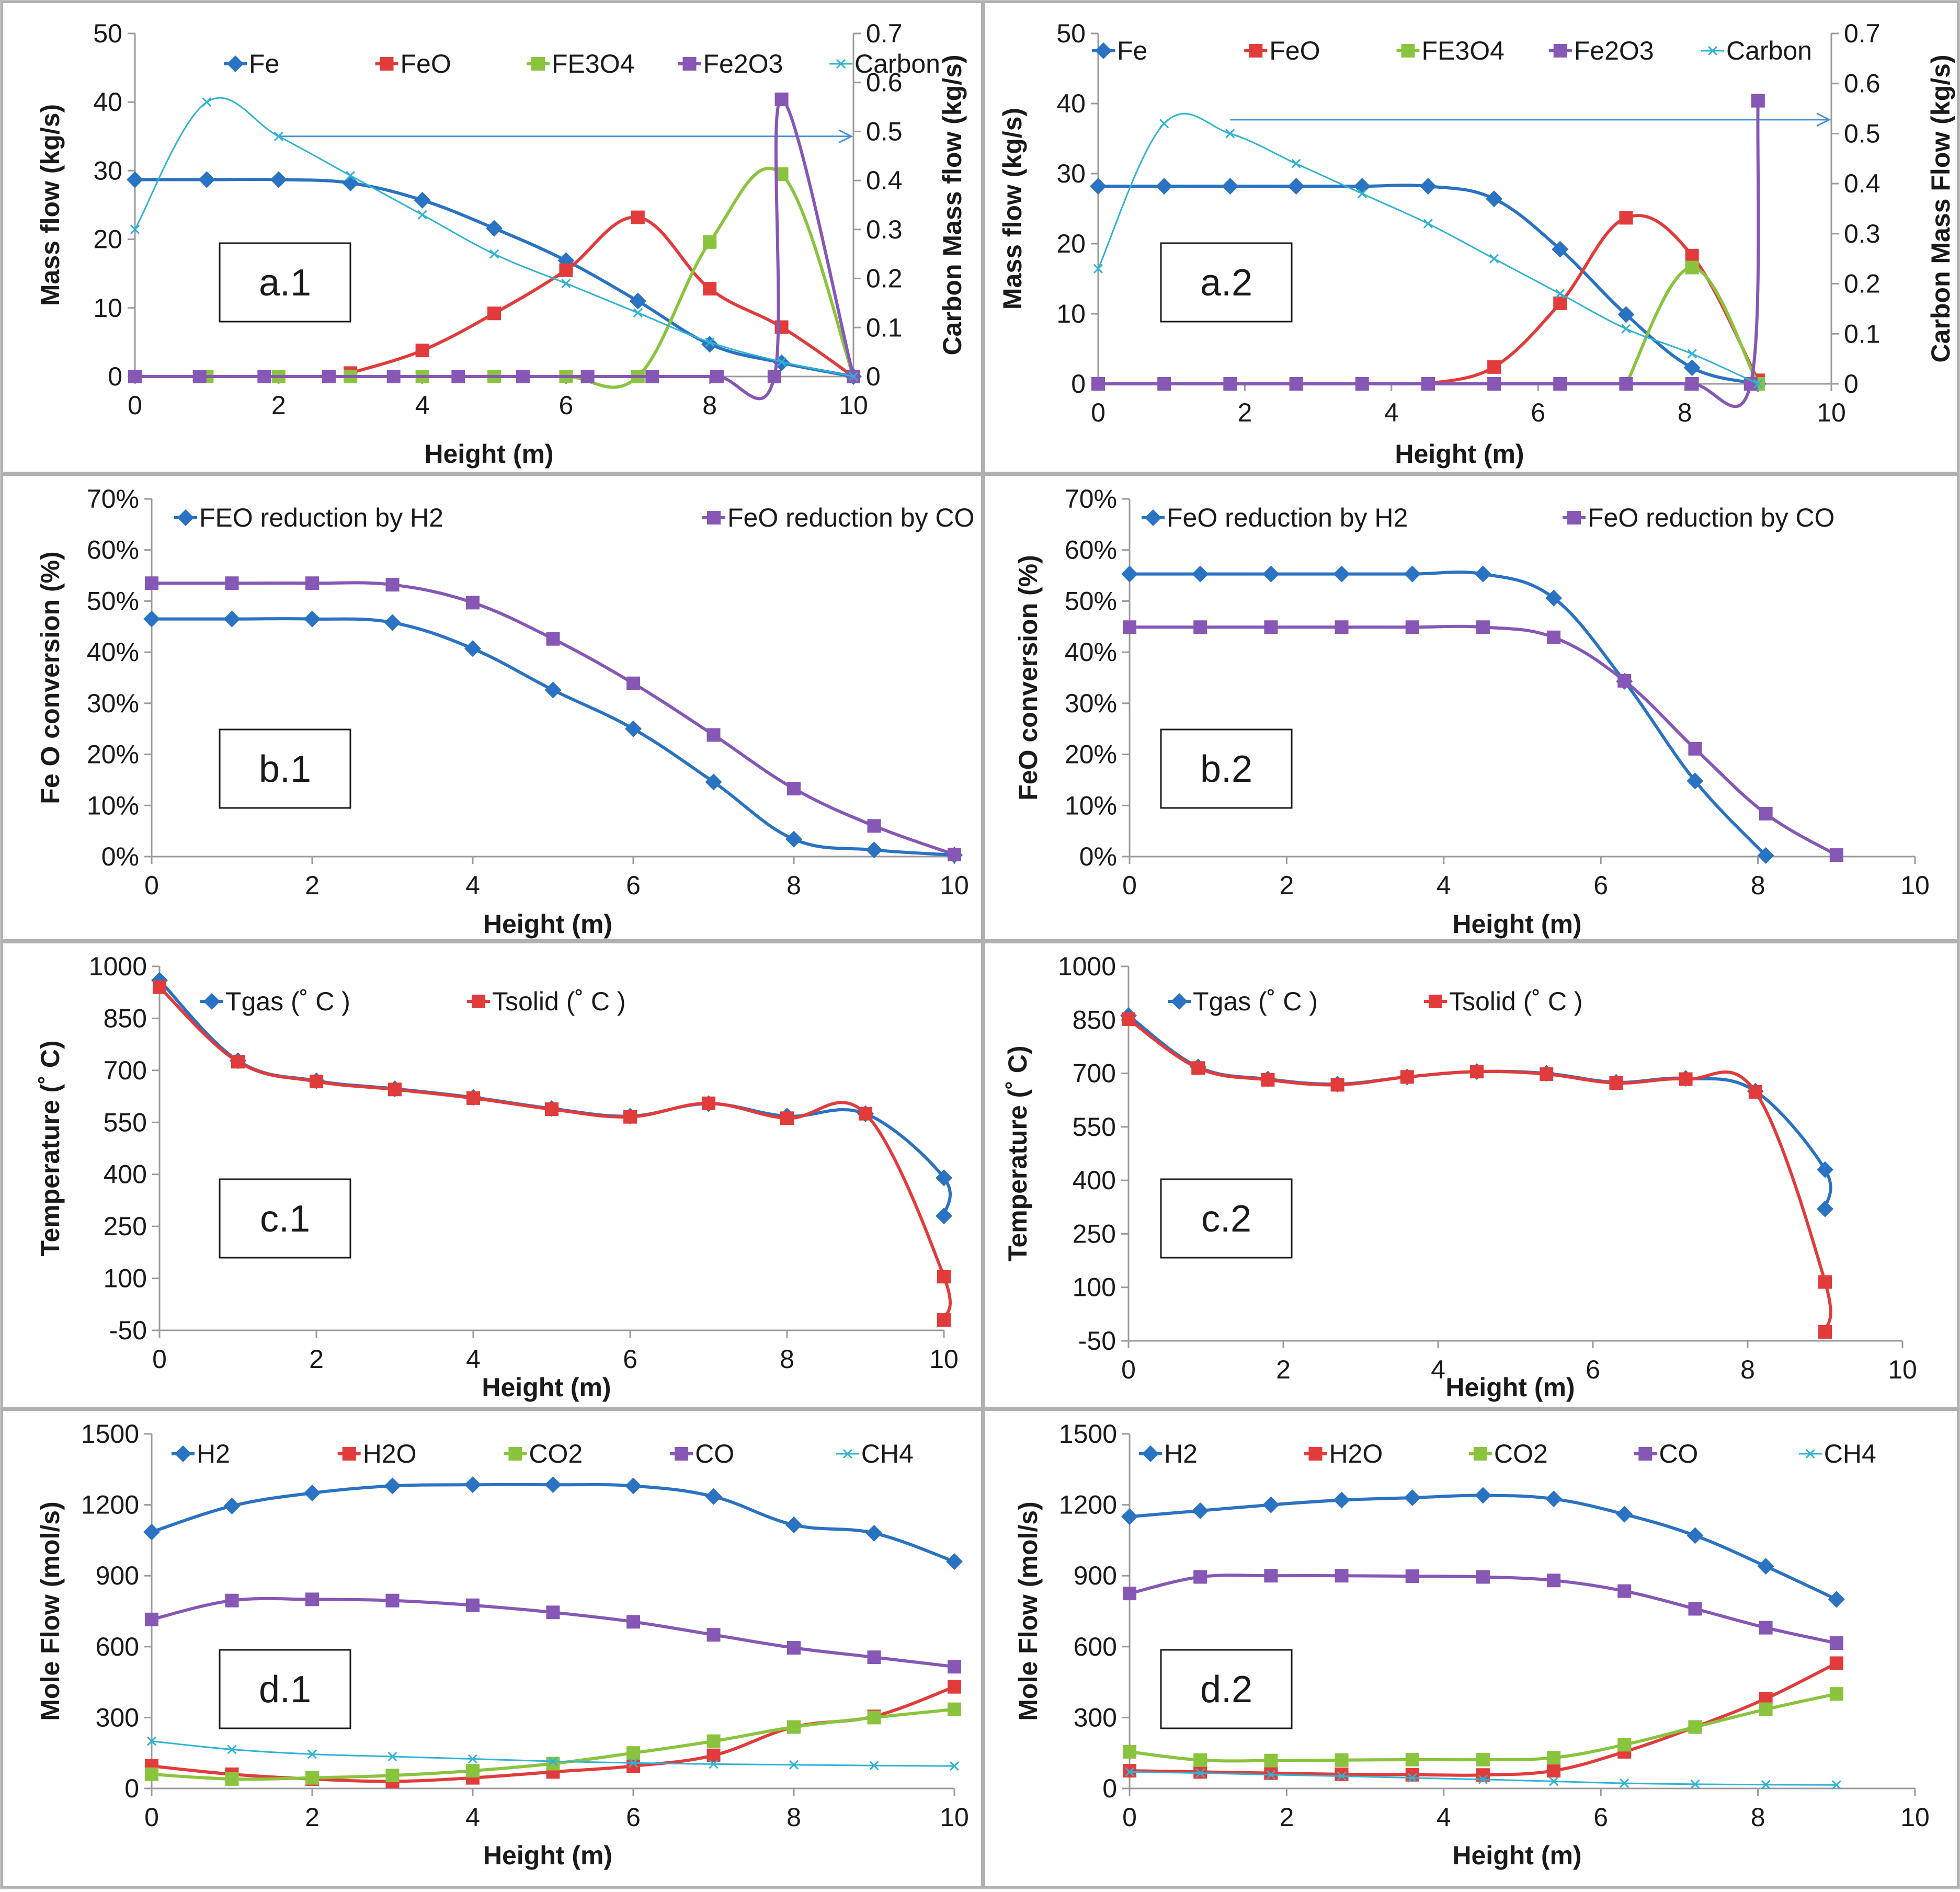 The image size is (1960, 1892). I want to click on y-tick-label: 900, so click(118, 1575).